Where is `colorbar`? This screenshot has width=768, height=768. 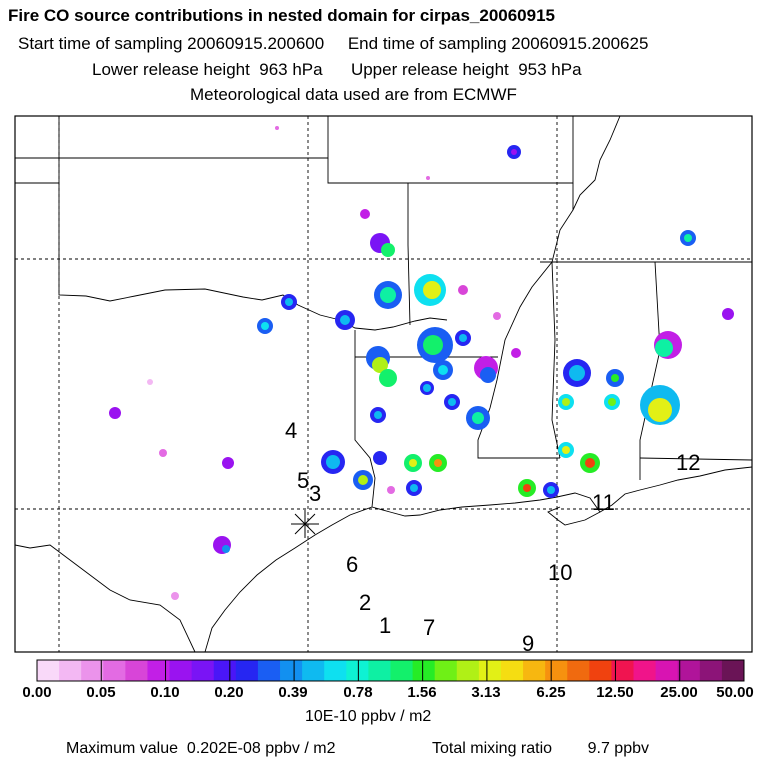
colorbar is located at coordinates (391, 670).